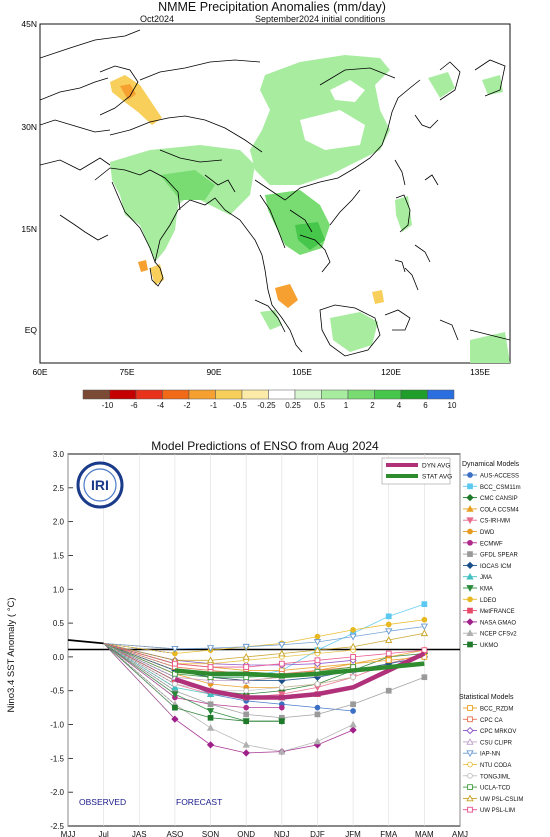  What do you see at coordinates (452, 405) in the screenshot?
I see `colorbar-label: 10` at bounding box center [452, 405].